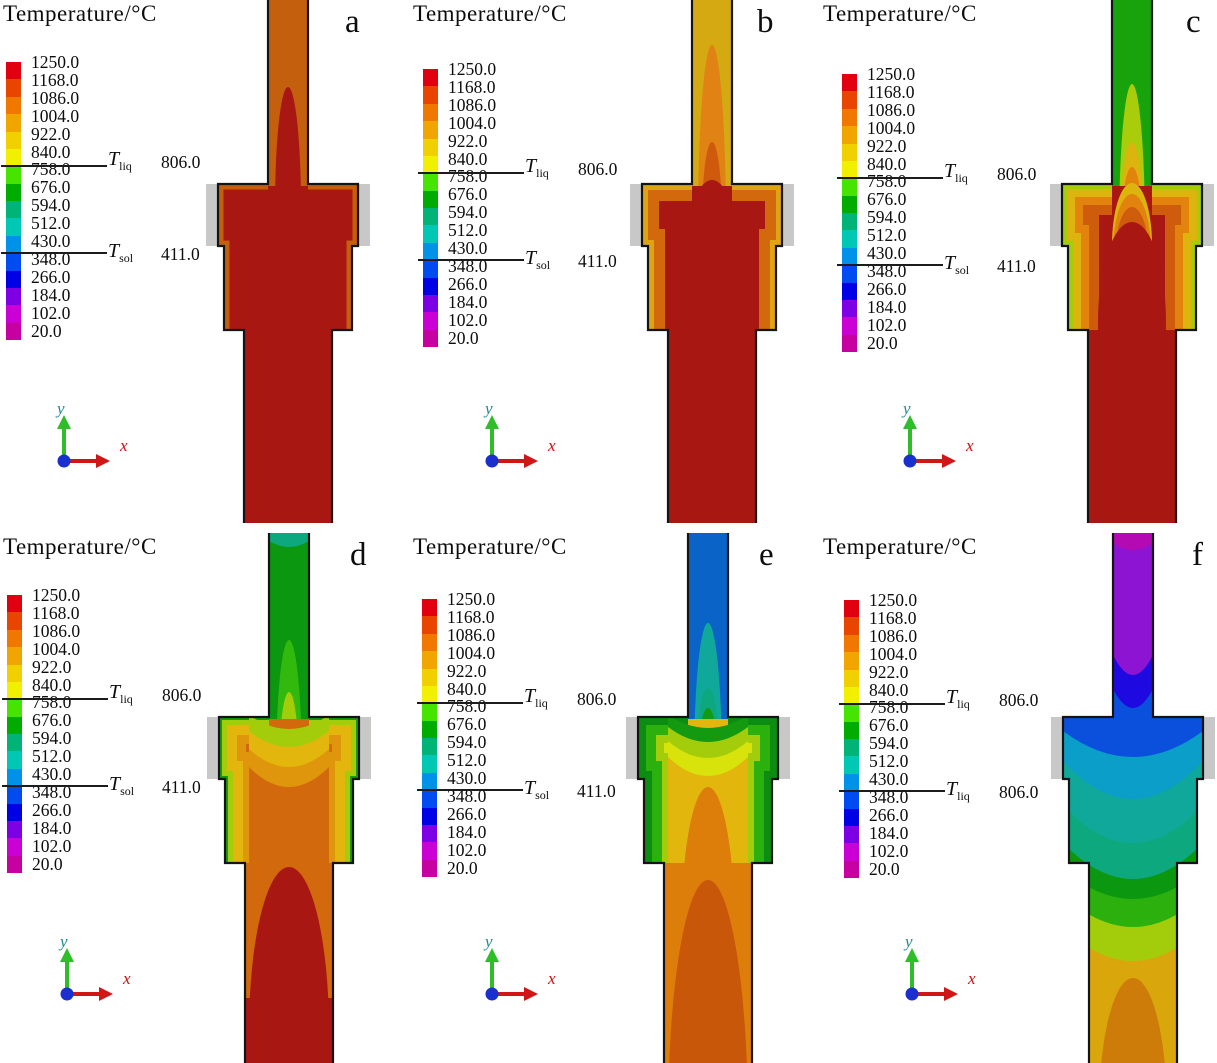 The width and height of the screenshot is (1217, 1063). I want to click on legend-tick-label: 1004.0, so click(891, 127).